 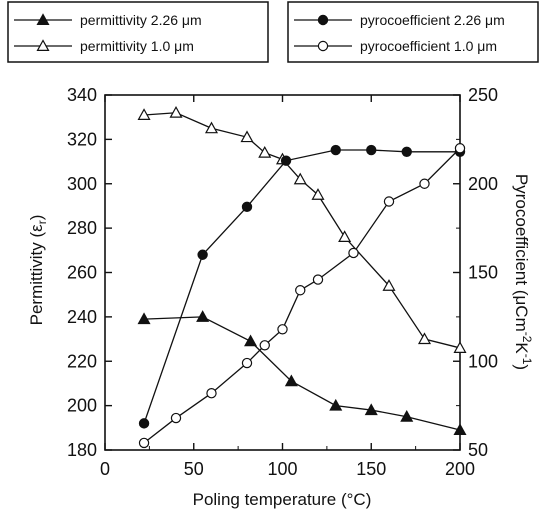 I want to click on y-left-tick-label: 240, so click(x=82, y=317).